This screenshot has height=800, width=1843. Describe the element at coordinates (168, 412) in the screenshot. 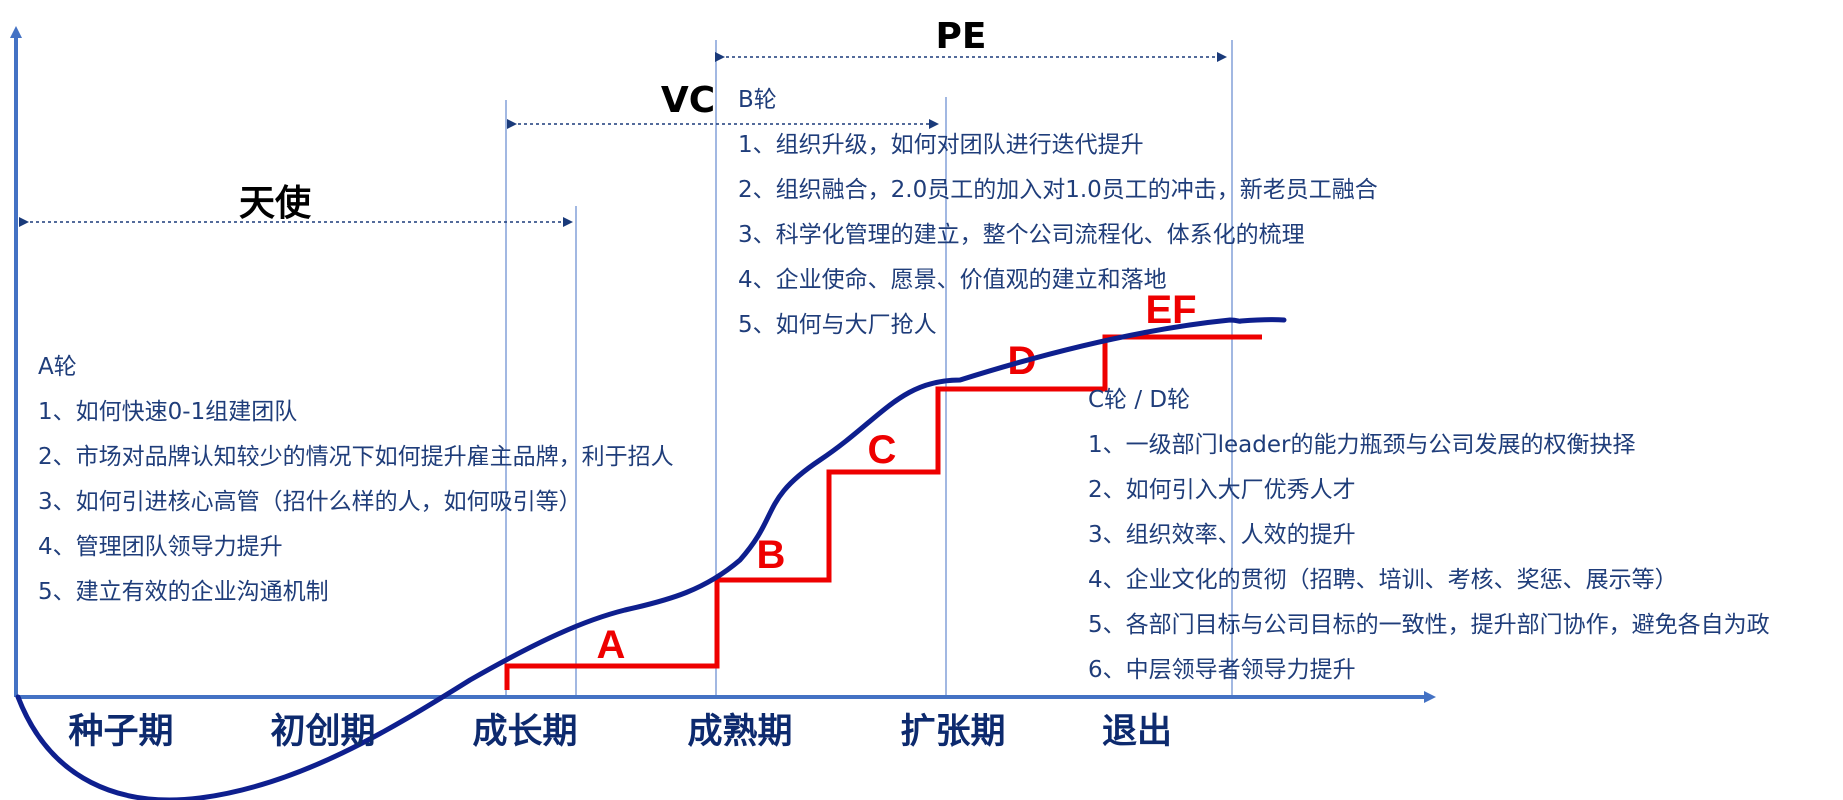

I see `a-round-item-1: 1、如何快速0-1组建团队` at that location.